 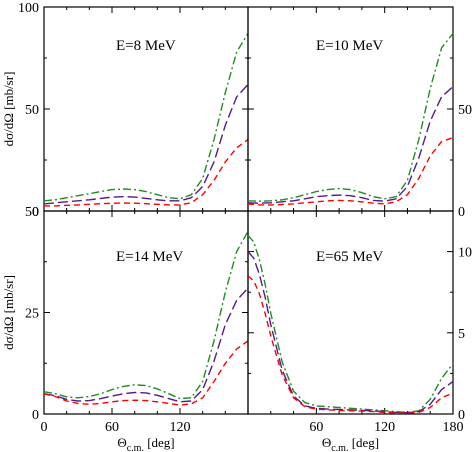 What do you see at coordinates (453, 427) in the screenshot?
I see `x-tick-label: 180` at bounding box center [453, 427].